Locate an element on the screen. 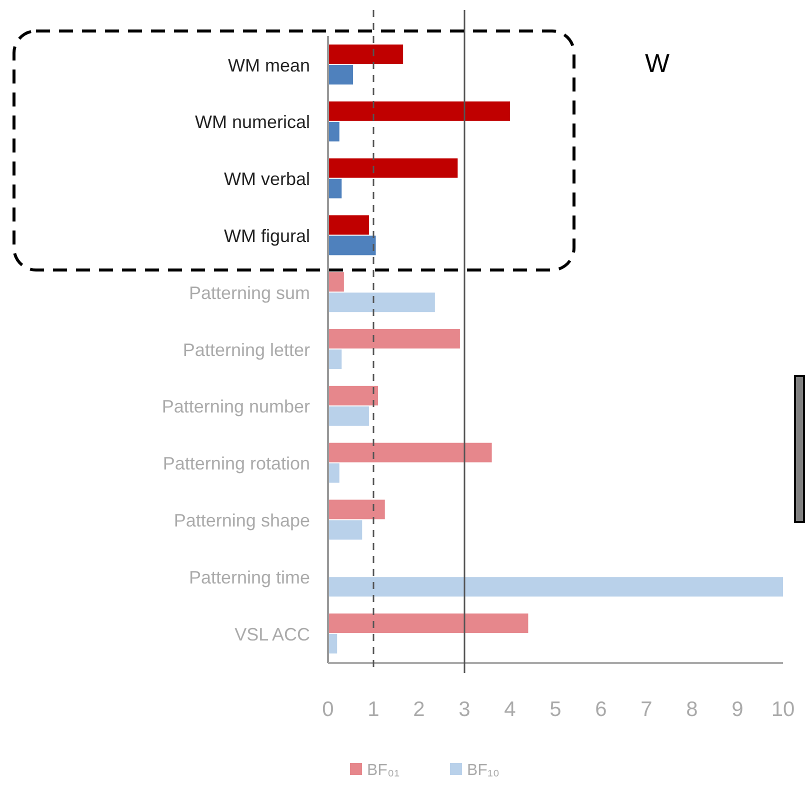  legend-label: BF₀₁ is located at coordinates (383, 770).